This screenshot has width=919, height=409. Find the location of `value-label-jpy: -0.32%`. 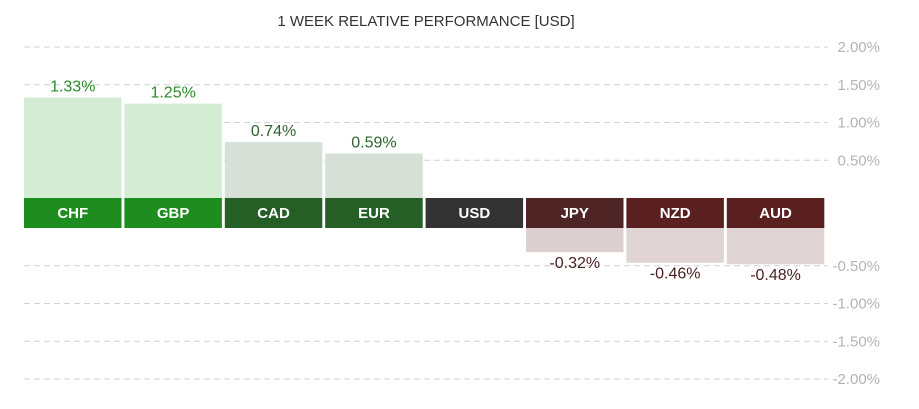

value-label-jpy: -0.32% is located at coordinates (574, 263).